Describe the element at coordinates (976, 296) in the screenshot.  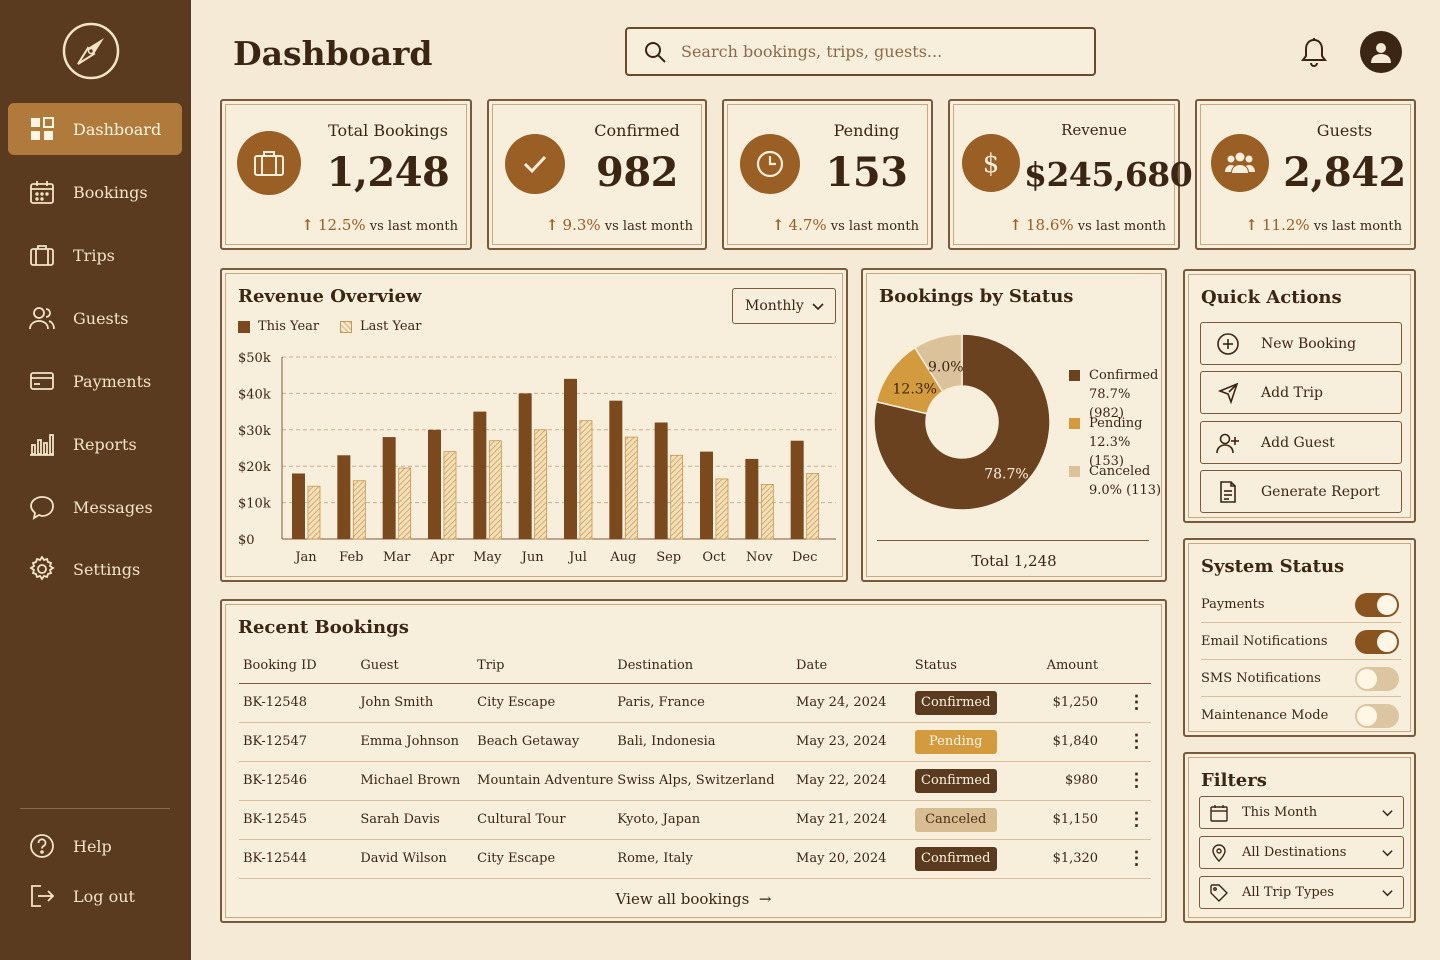
I see `status-title: Bookings by Status` at that location.